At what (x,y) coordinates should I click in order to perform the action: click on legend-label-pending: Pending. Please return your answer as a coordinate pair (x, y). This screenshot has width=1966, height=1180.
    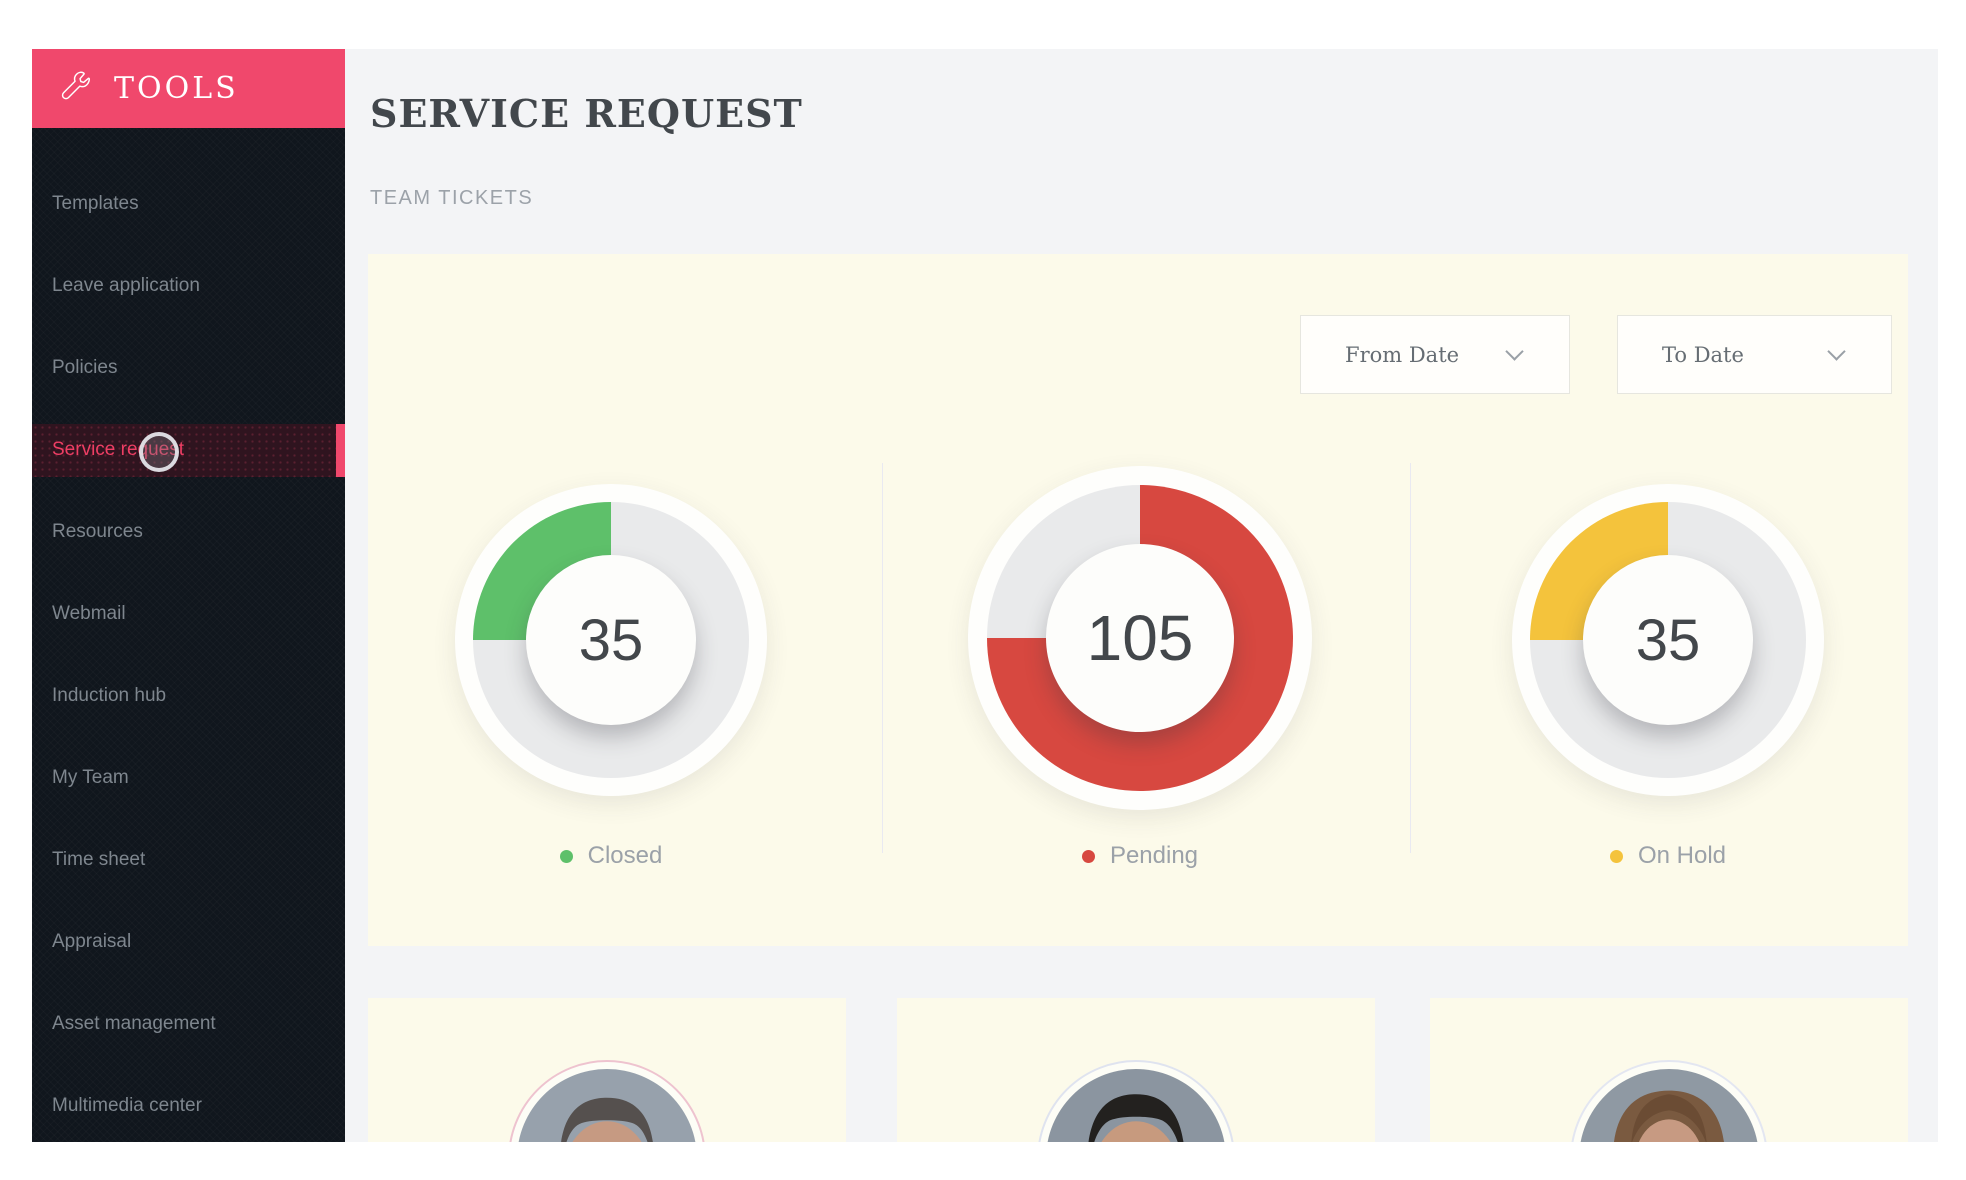
    Looking at the image, I should click on (1154, 855).